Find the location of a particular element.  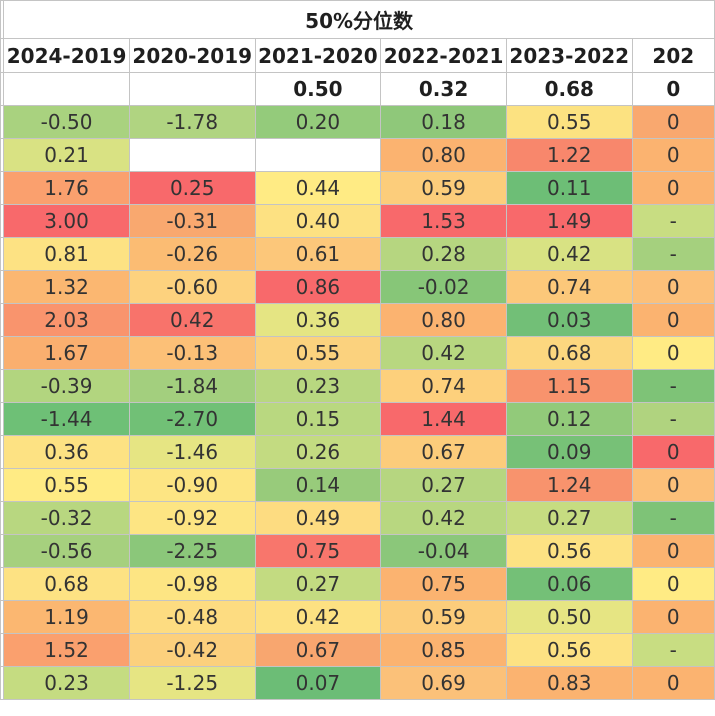

value-cell: -0.42 is located at coordinates (192, 650).